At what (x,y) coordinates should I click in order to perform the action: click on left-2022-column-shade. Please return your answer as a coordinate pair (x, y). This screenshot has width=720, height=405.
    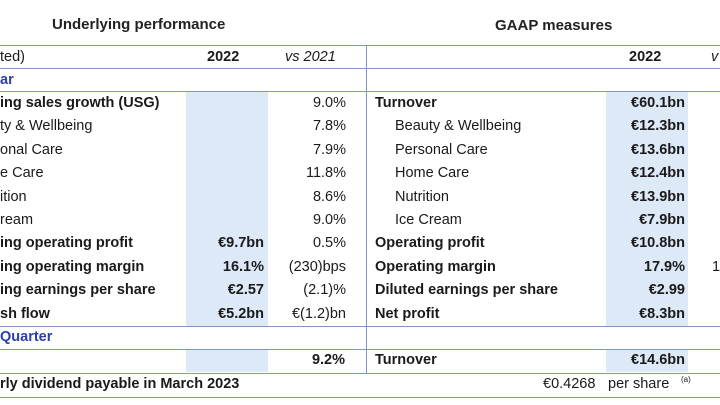
    Looking at the image, I should click on (227, 209).